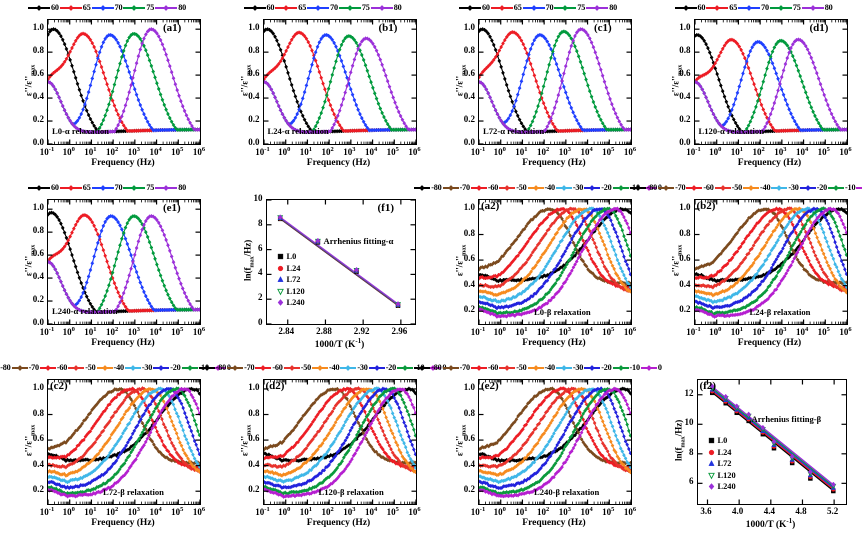 The width and height of the screenshot is (862, 540). What do you see at coordinates (549, 7) in the screenshot?
I see `legend-label: 70` at bounding box center [549, 7].